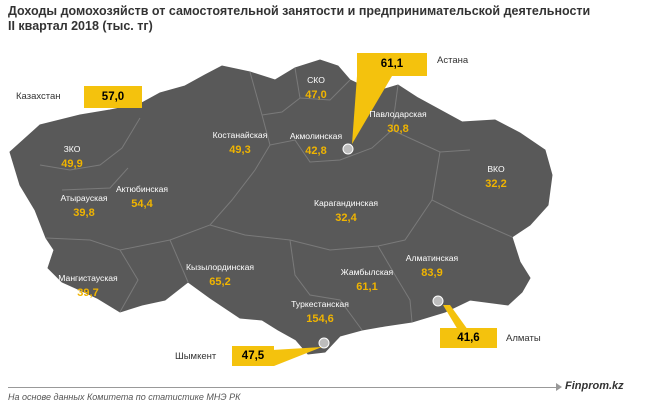 The height and width of the screenshot is (410, 655). What do you see at coordinates (72, 149) in the screenshot?
I see `region-name: ЗКО` at bounding box center [72, 149].